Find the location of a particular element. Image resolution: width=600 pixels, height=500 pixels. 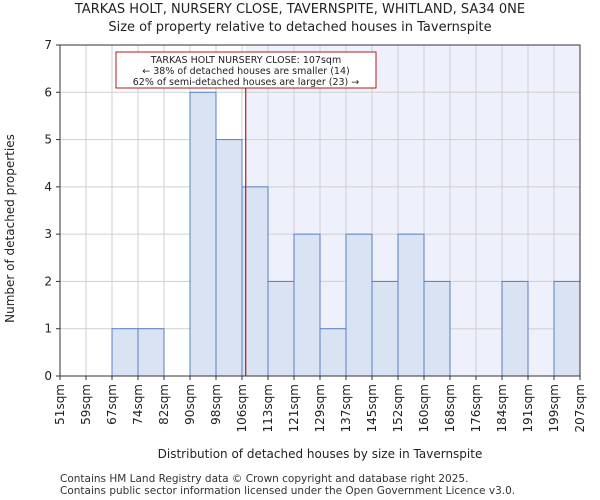

annotation-box is located at coordinates (246, 70).